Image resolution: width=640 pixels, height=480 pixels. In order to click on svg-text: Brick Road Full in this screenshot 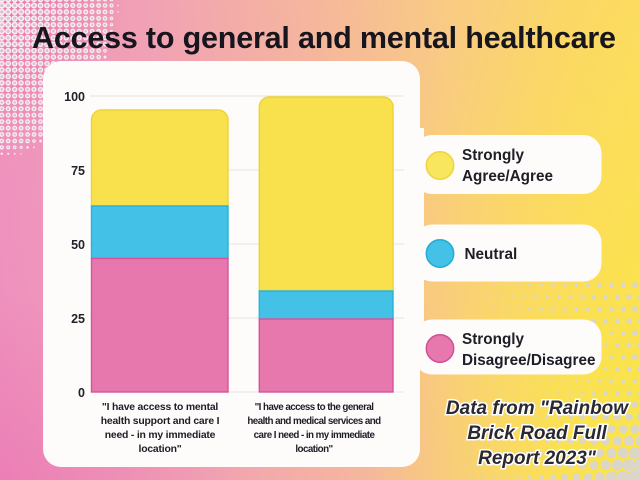, I will do `click(537, 433)`.